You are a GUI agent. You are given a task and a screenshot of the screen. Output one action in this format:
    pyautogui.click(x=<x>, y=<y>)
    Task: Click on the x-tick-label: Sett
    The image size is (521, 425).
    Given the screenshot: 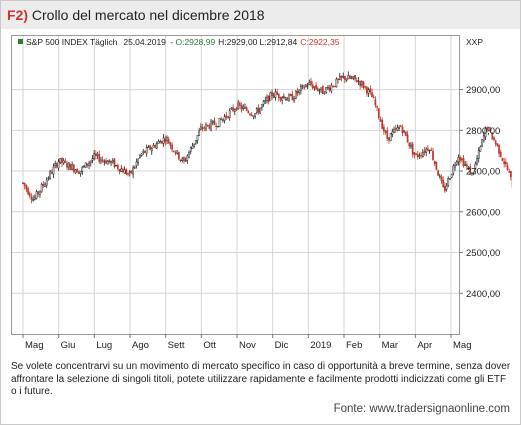 What is the action you would take?
    pyautogui.click(x=176, y=345)
    